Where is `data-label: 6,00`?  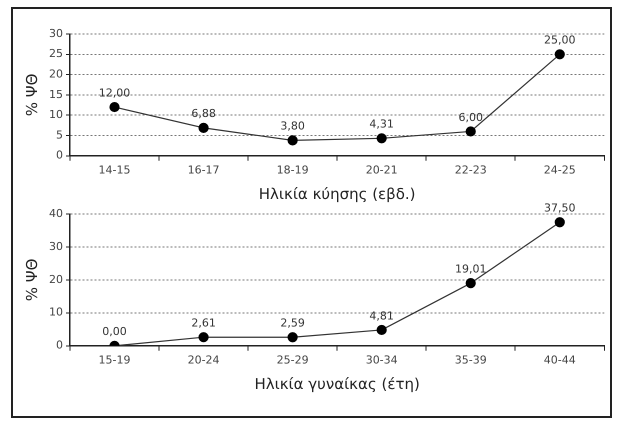
data-label: 6,00 is located at coordinates (470, 117).